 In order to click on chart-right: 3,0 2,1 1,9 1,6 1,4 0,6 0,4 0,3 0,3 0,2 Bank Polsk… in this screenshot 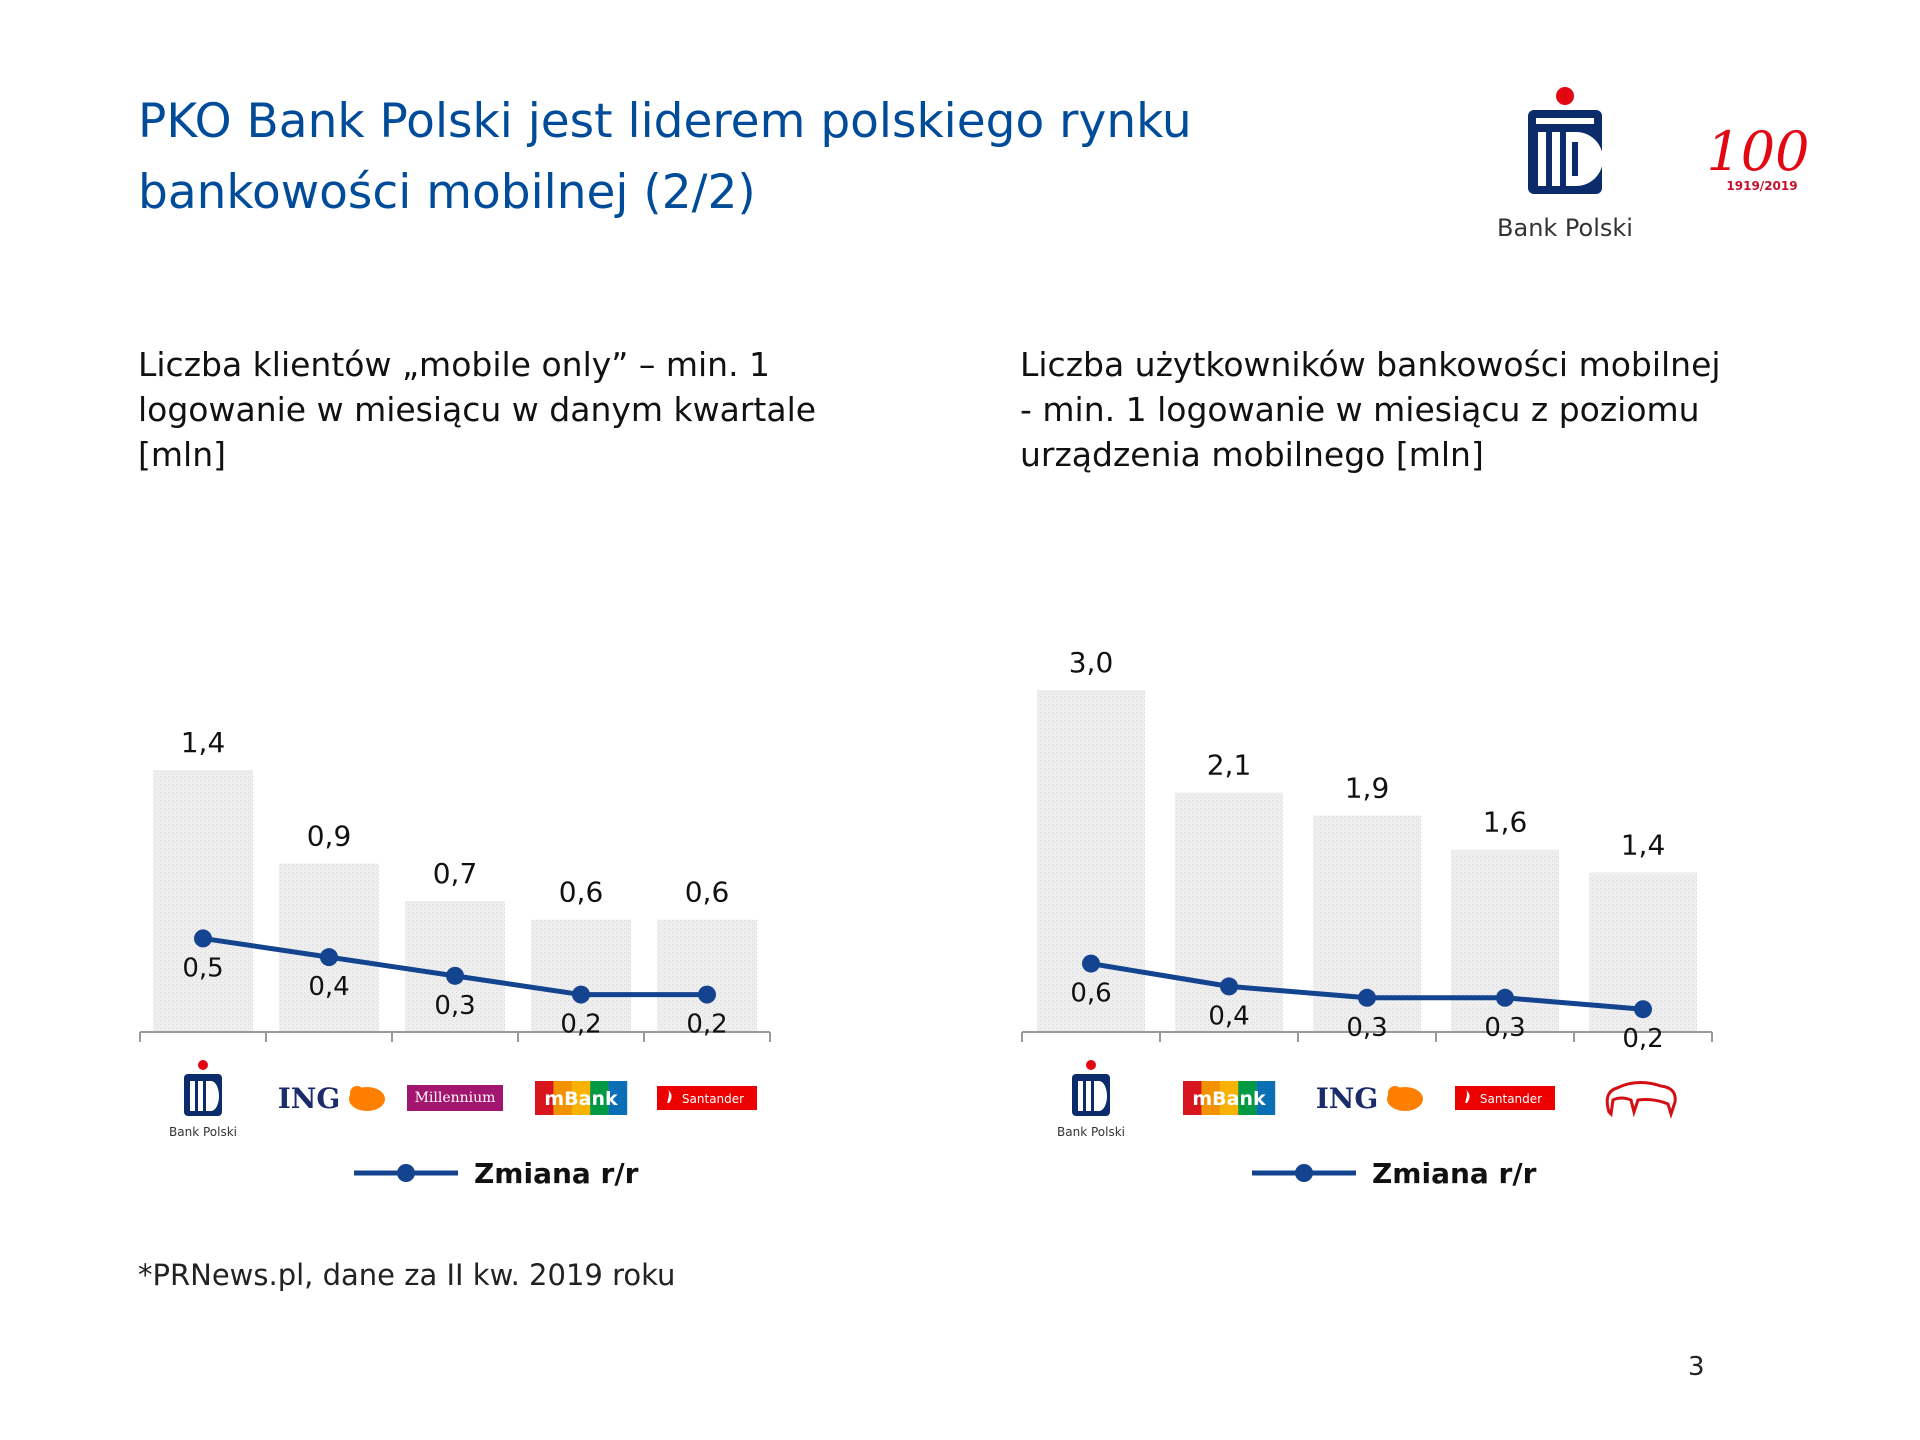, I will do `click(1367, 918)`.